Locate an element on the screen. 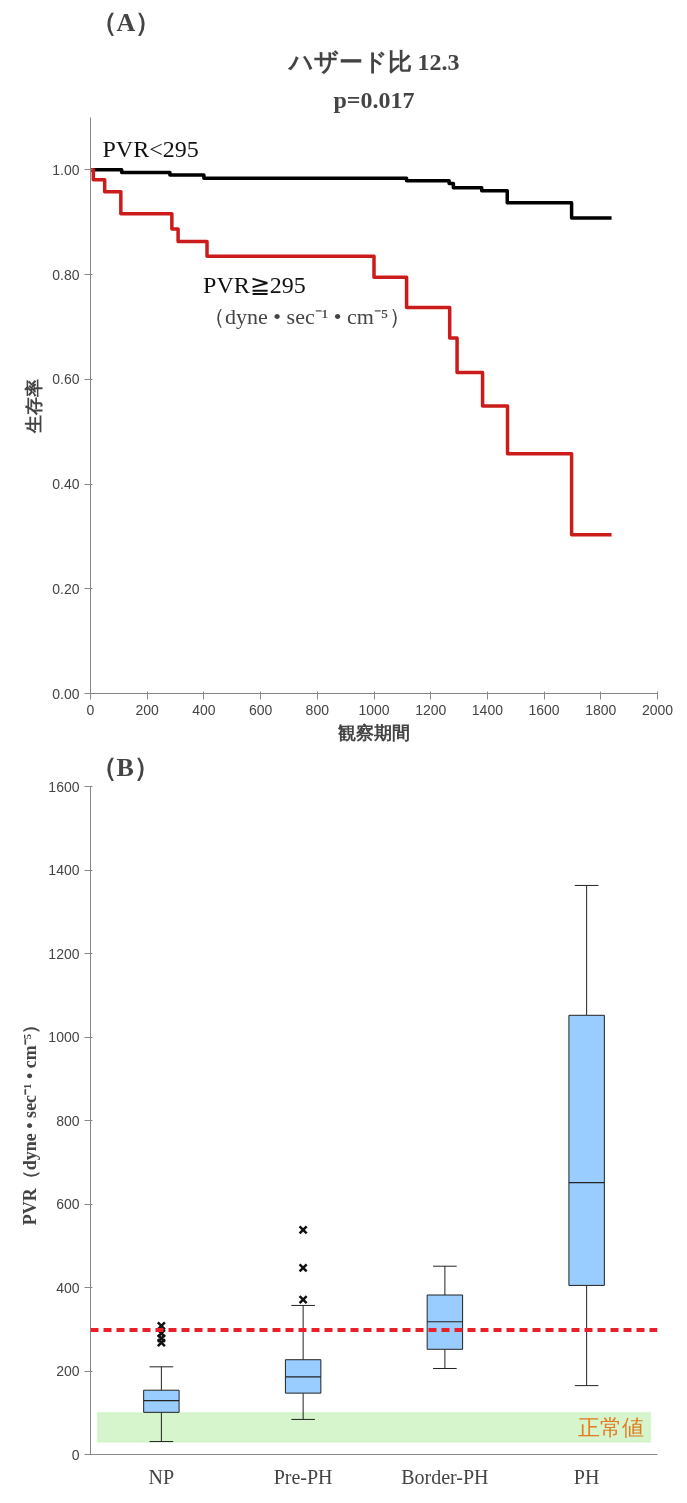 This screenshot has height=1503, width=687. x-tick-label: 600 is located at coordinates (260, 709).